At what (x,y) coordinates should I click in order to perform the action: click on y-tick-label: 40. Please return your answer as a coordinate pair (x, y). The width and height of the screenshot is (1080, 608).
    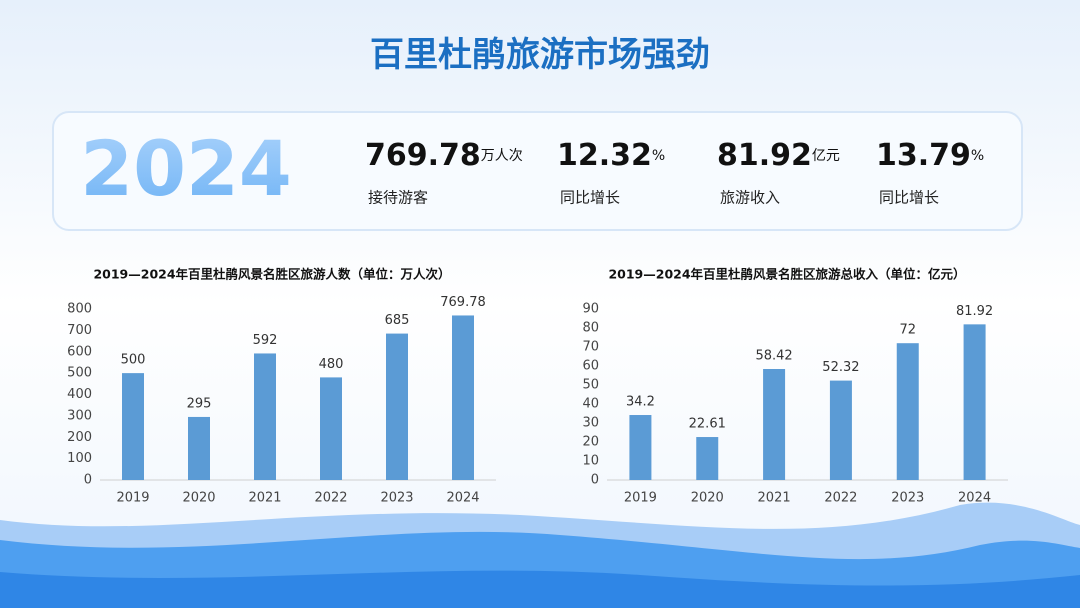
    Looking at the image, I should click on (590, 404).